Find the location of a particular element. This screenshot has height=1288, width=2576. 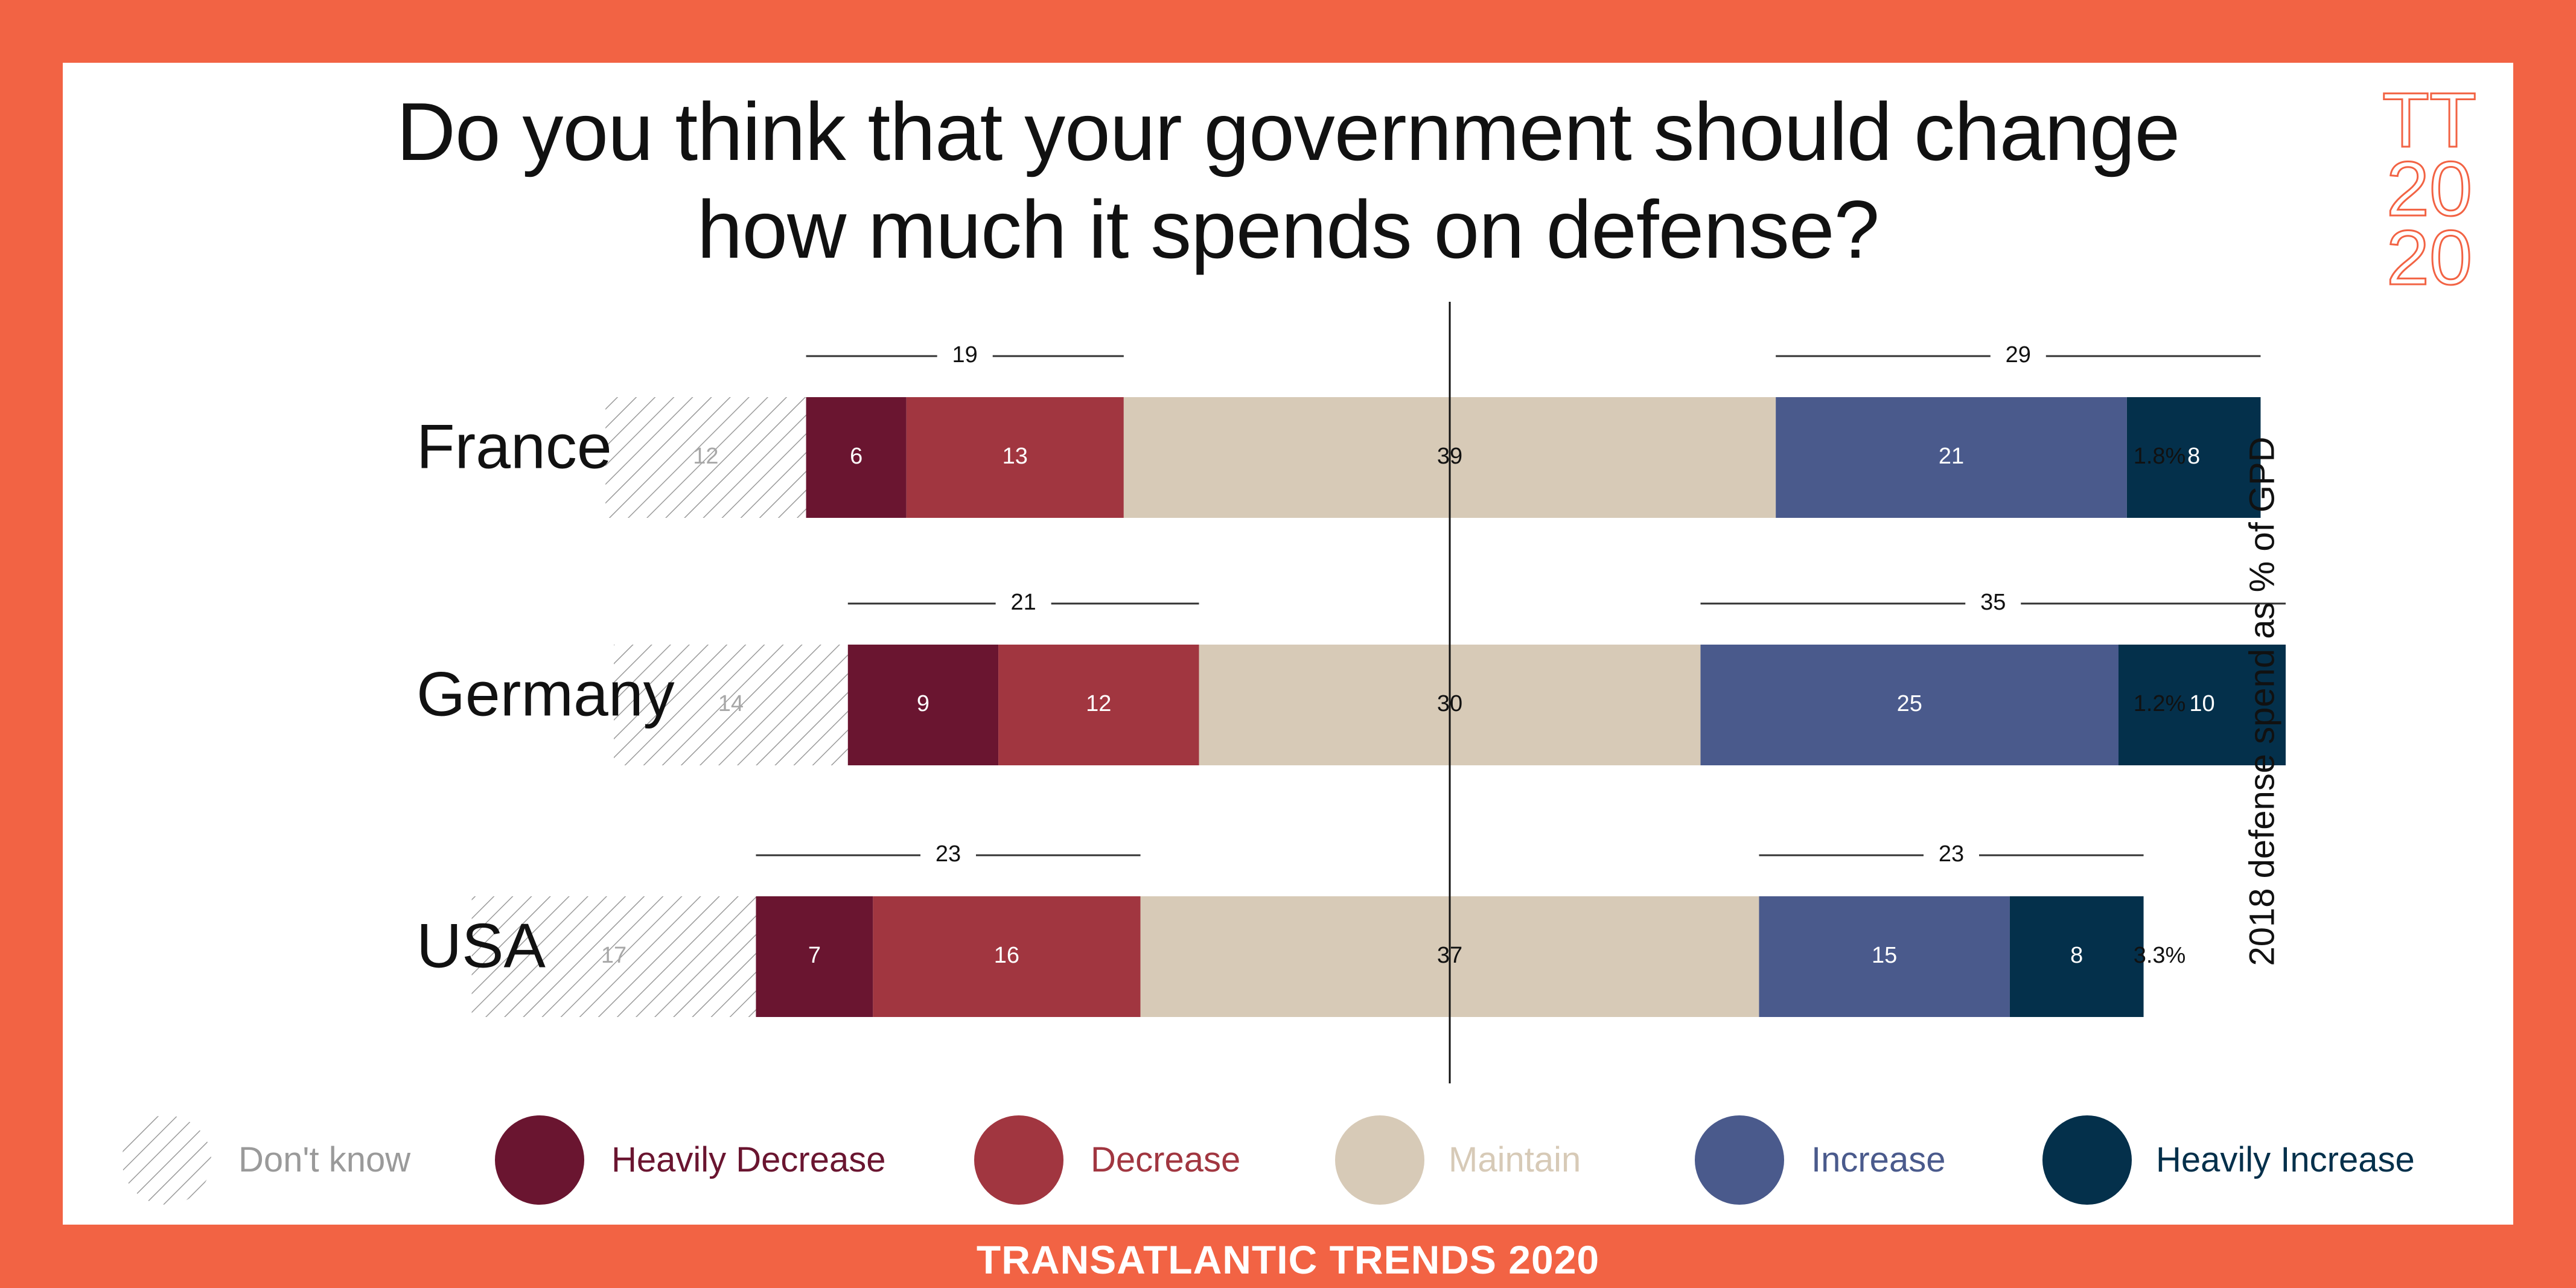

data-label-increase-germany: 25 is located at coordinates (1909, 703).